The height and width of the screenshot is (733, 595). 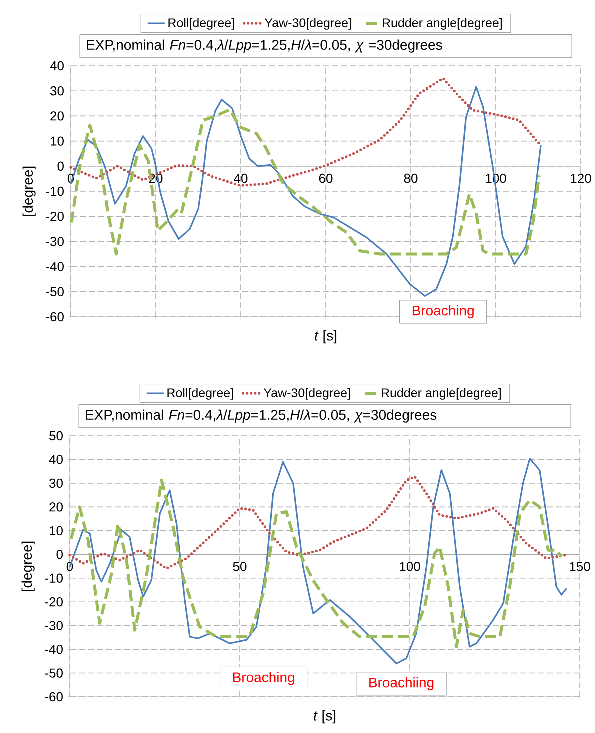 I want to click on annotation: Broachiing, so click(x=402, y=683).